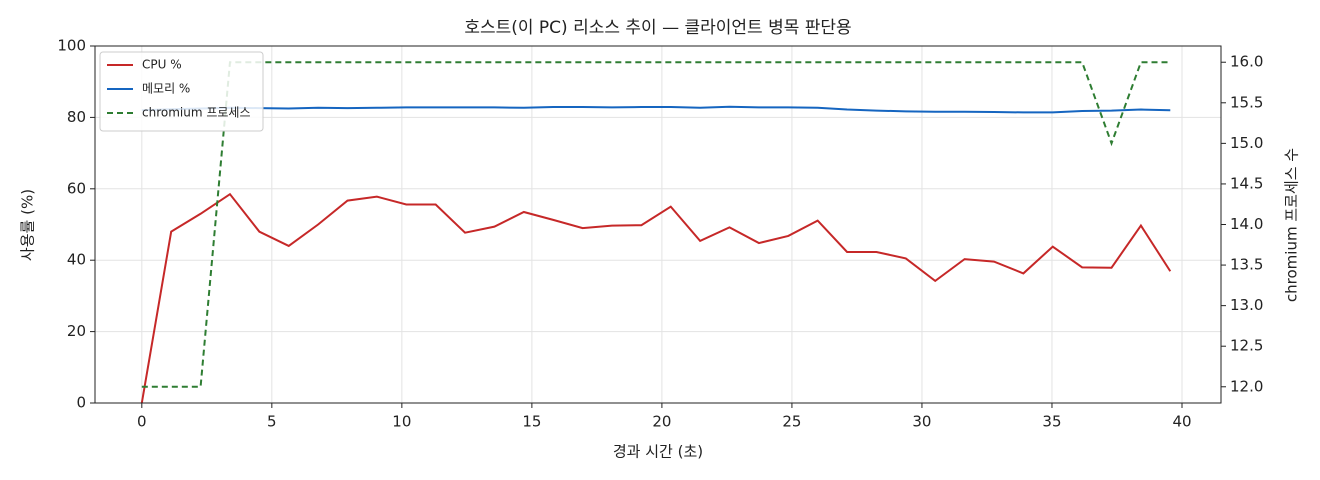 This screenshot has width=1320, height=480. I want to click on y-tick-label: 40, so click(76, 260).